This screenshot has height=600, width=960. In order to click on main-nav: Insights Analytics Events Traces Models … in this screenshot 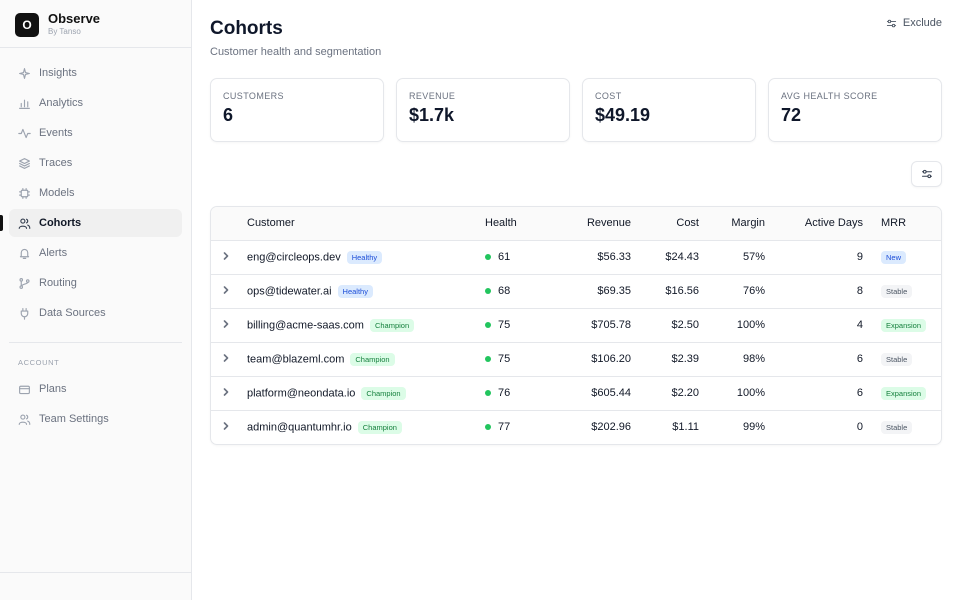, I will do `click(91, 194)`.